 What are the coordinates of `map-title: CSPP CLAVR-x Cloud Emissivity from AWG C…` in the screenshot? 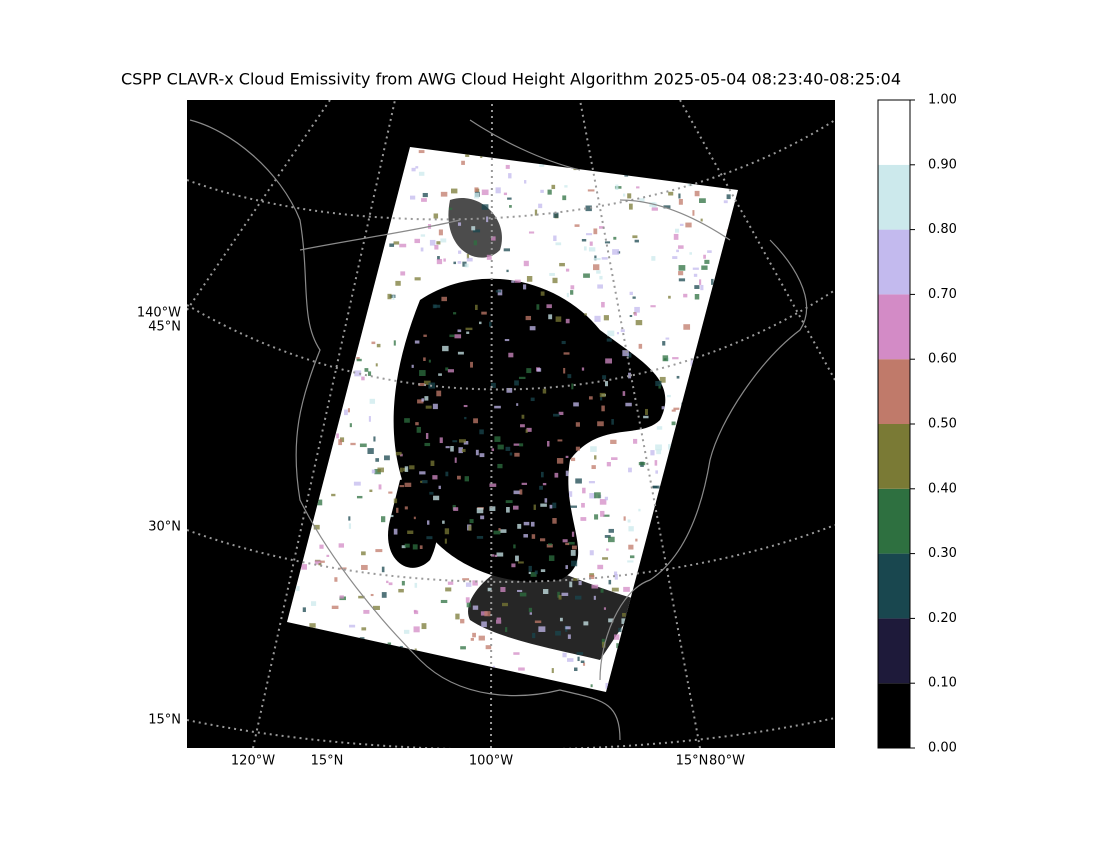 It's located at (511, 79).